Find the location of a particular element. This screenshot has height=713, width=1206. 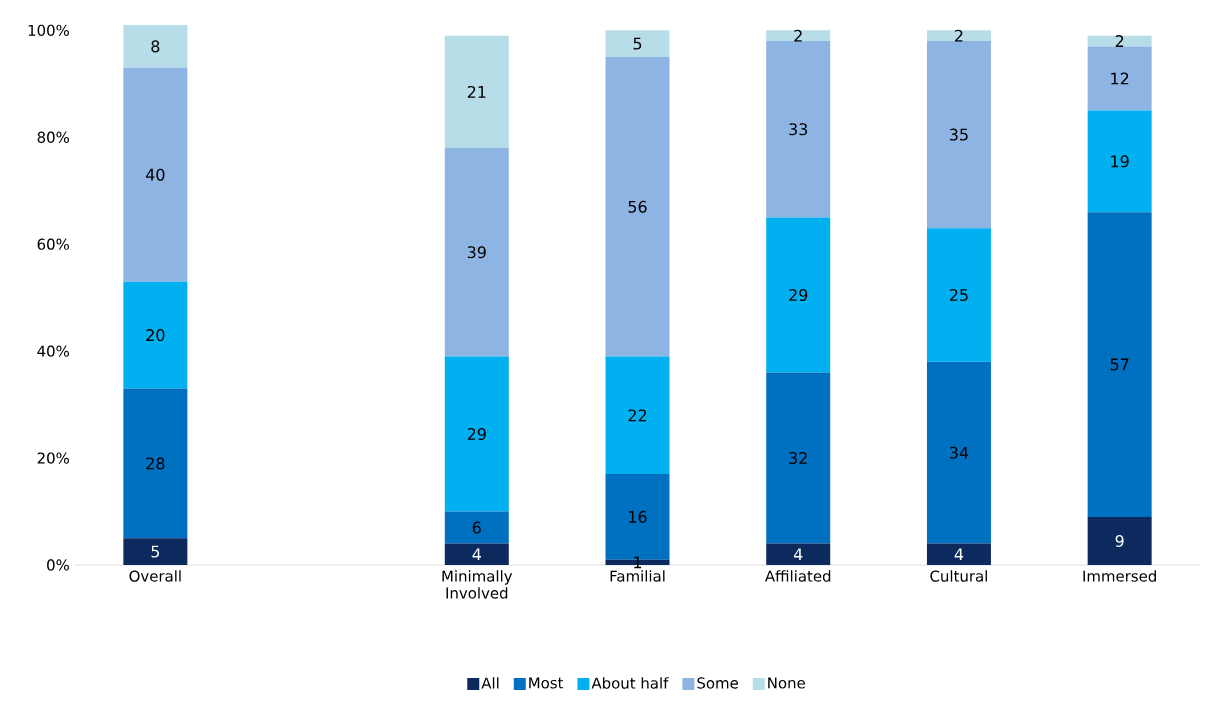

x-tick-label: Immersed is located at coordinates (1119, 576).